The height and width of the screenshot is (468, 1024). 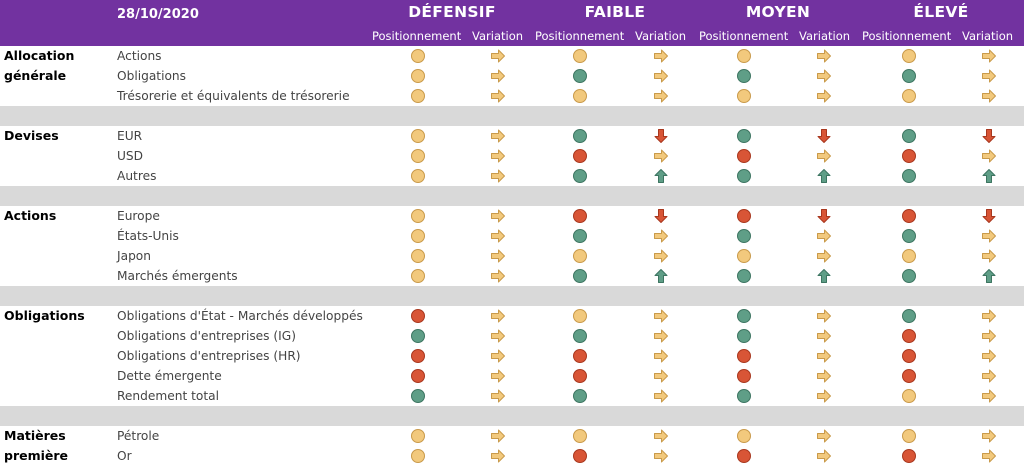 I want to click on section-label: Obligations, so click(x=44, y=315).